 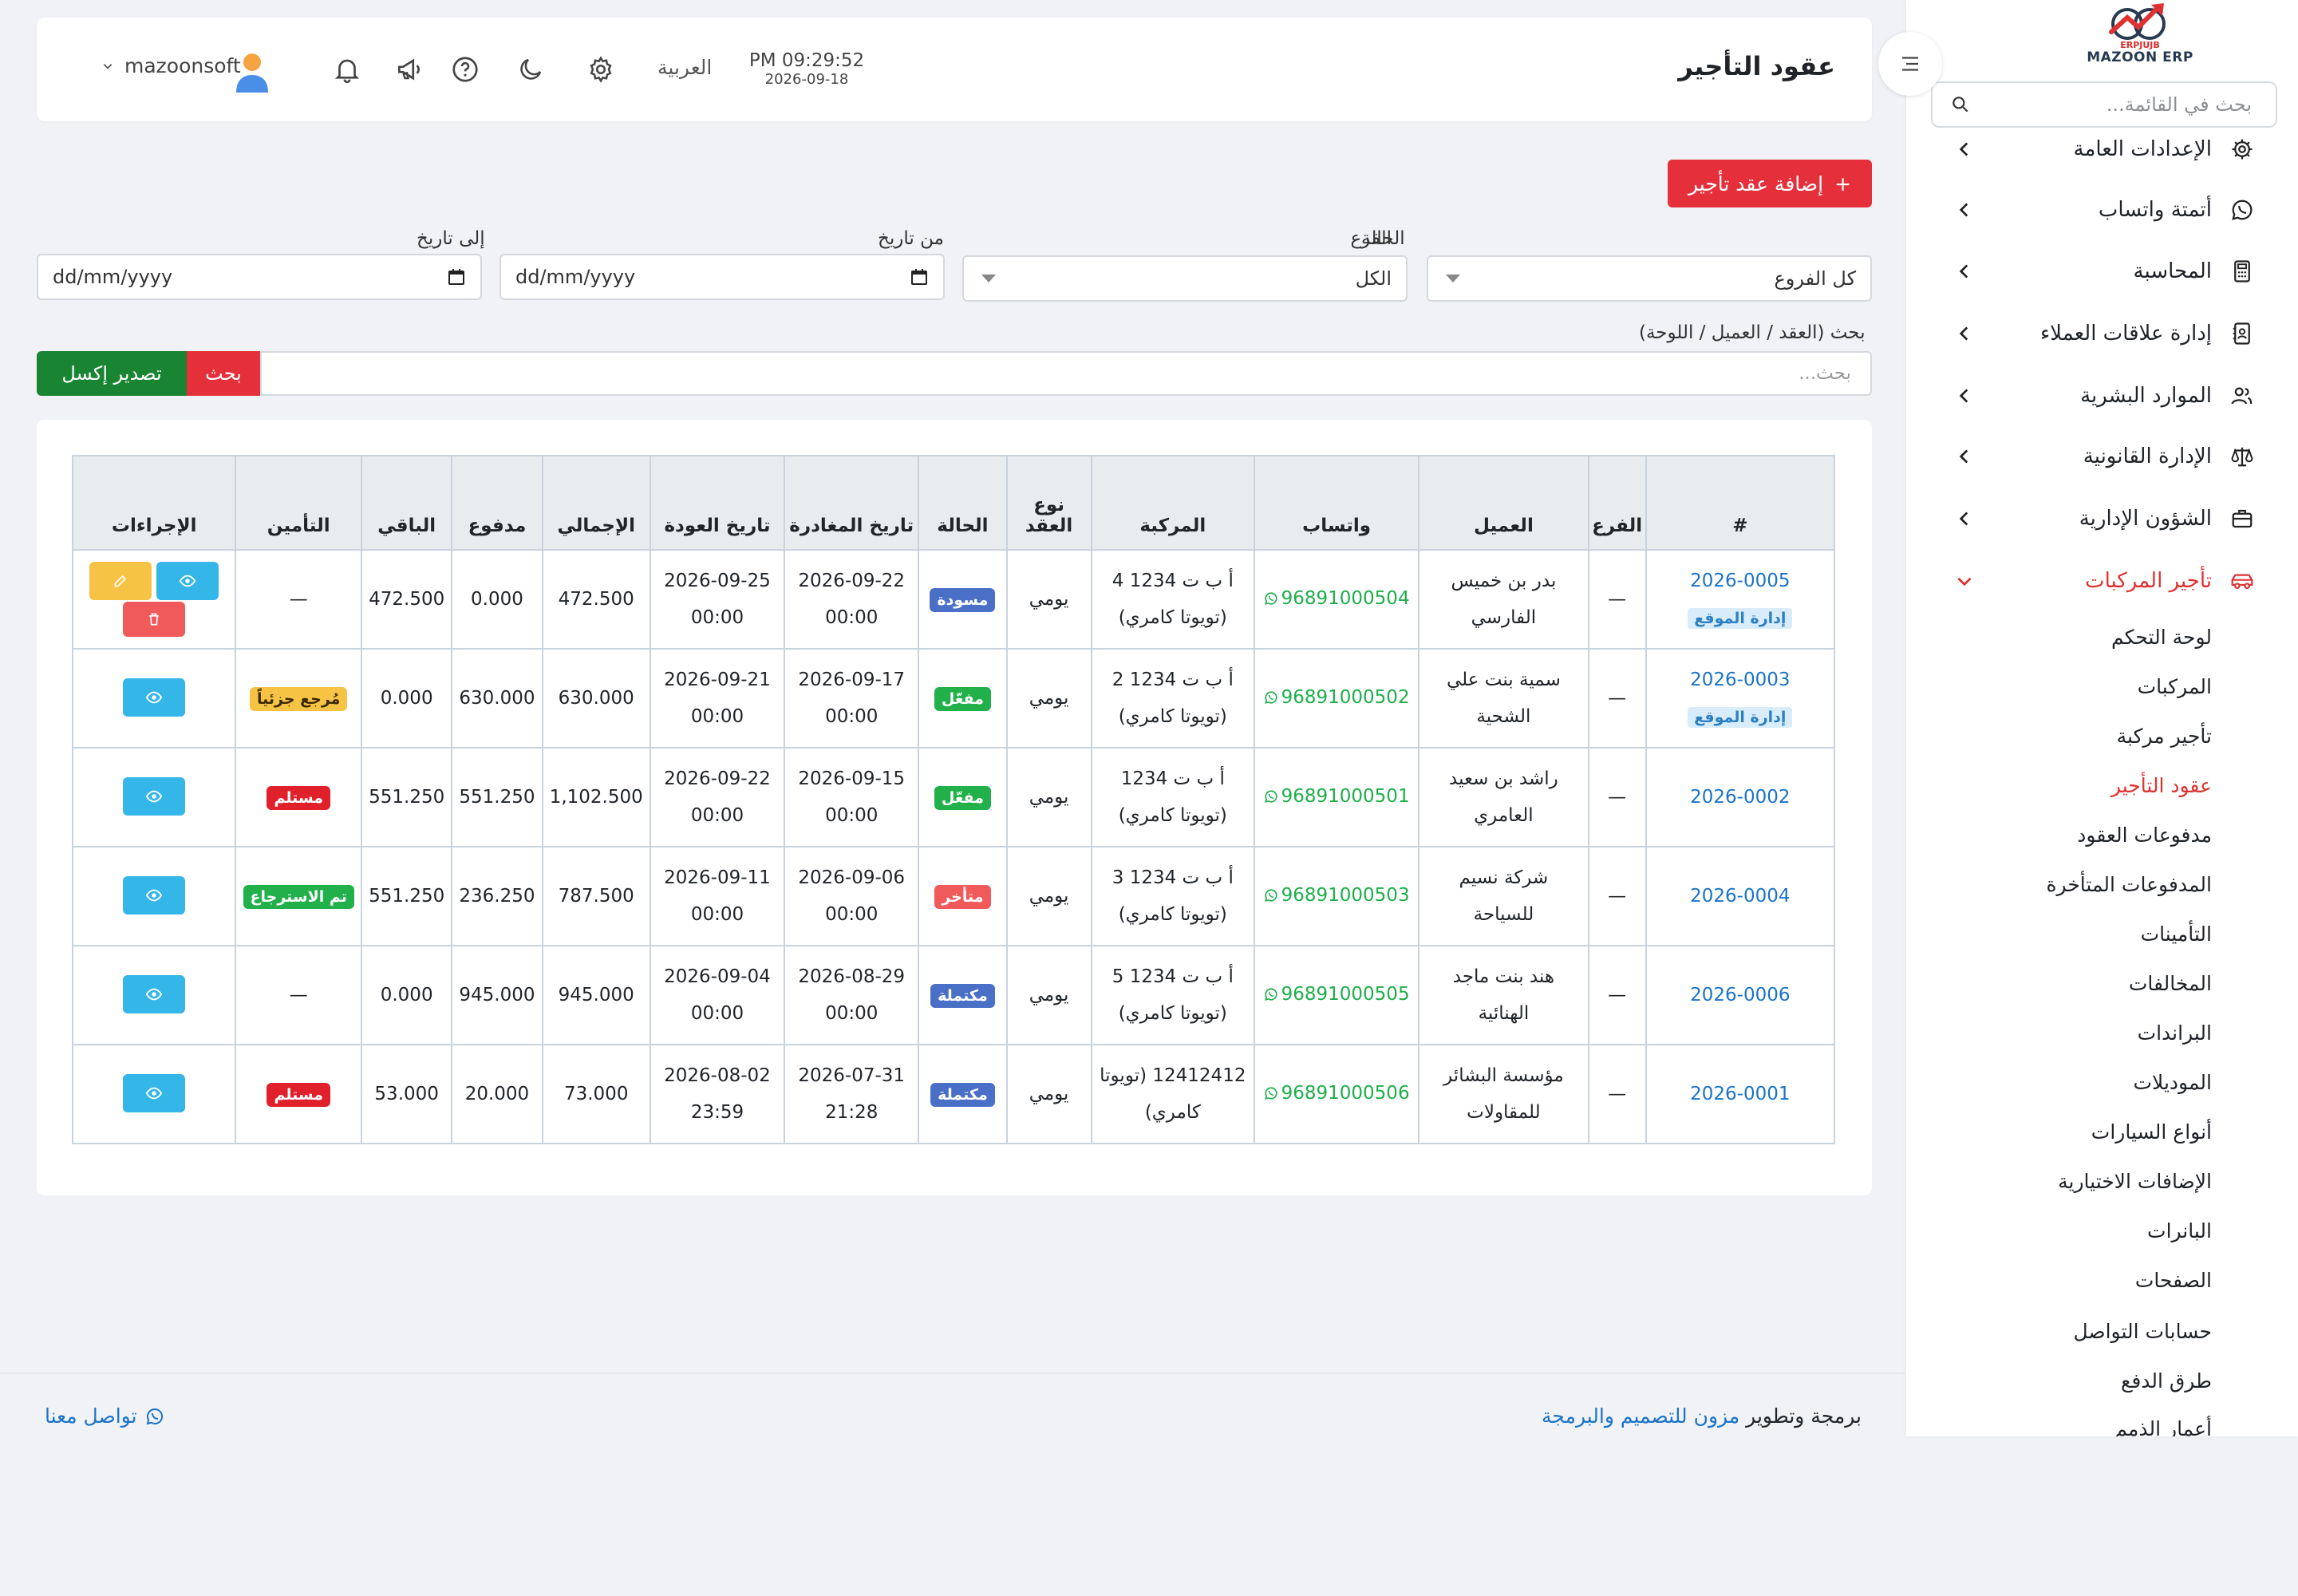 I want to click on calculator-icon, so click(x=2242, y=271).